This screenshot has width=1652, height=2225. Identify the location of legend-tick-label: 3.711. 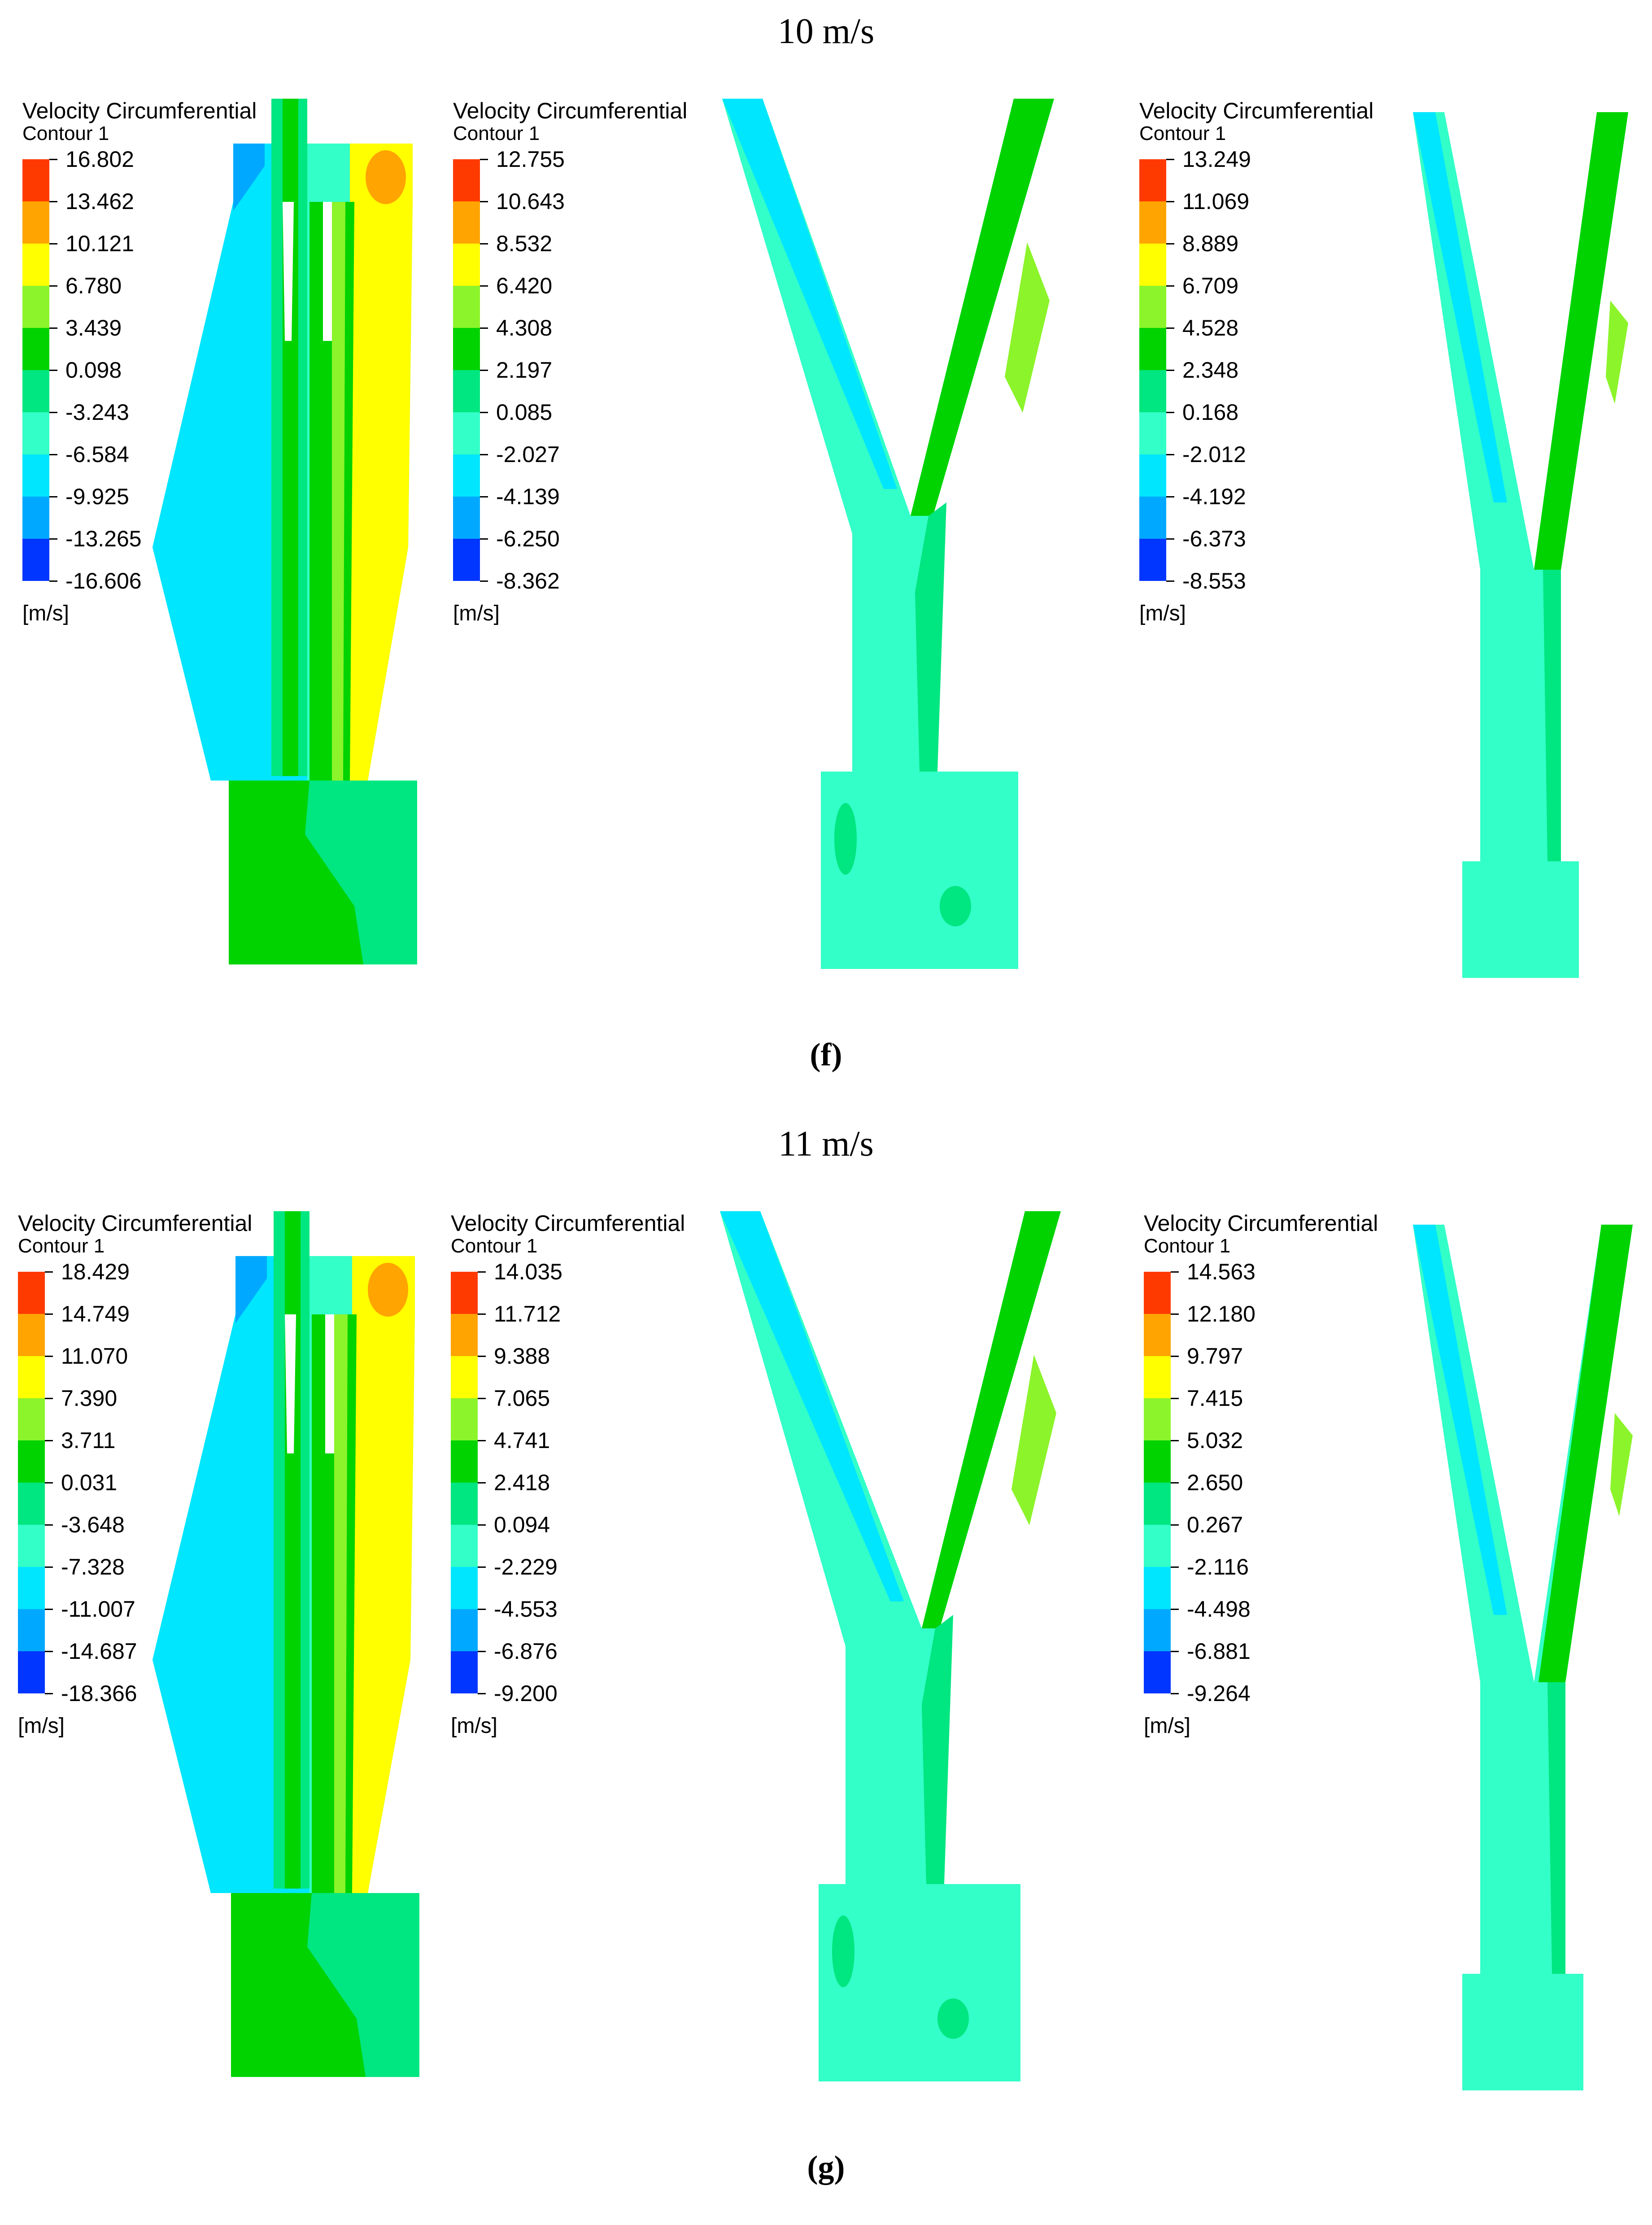
(88, 1440).